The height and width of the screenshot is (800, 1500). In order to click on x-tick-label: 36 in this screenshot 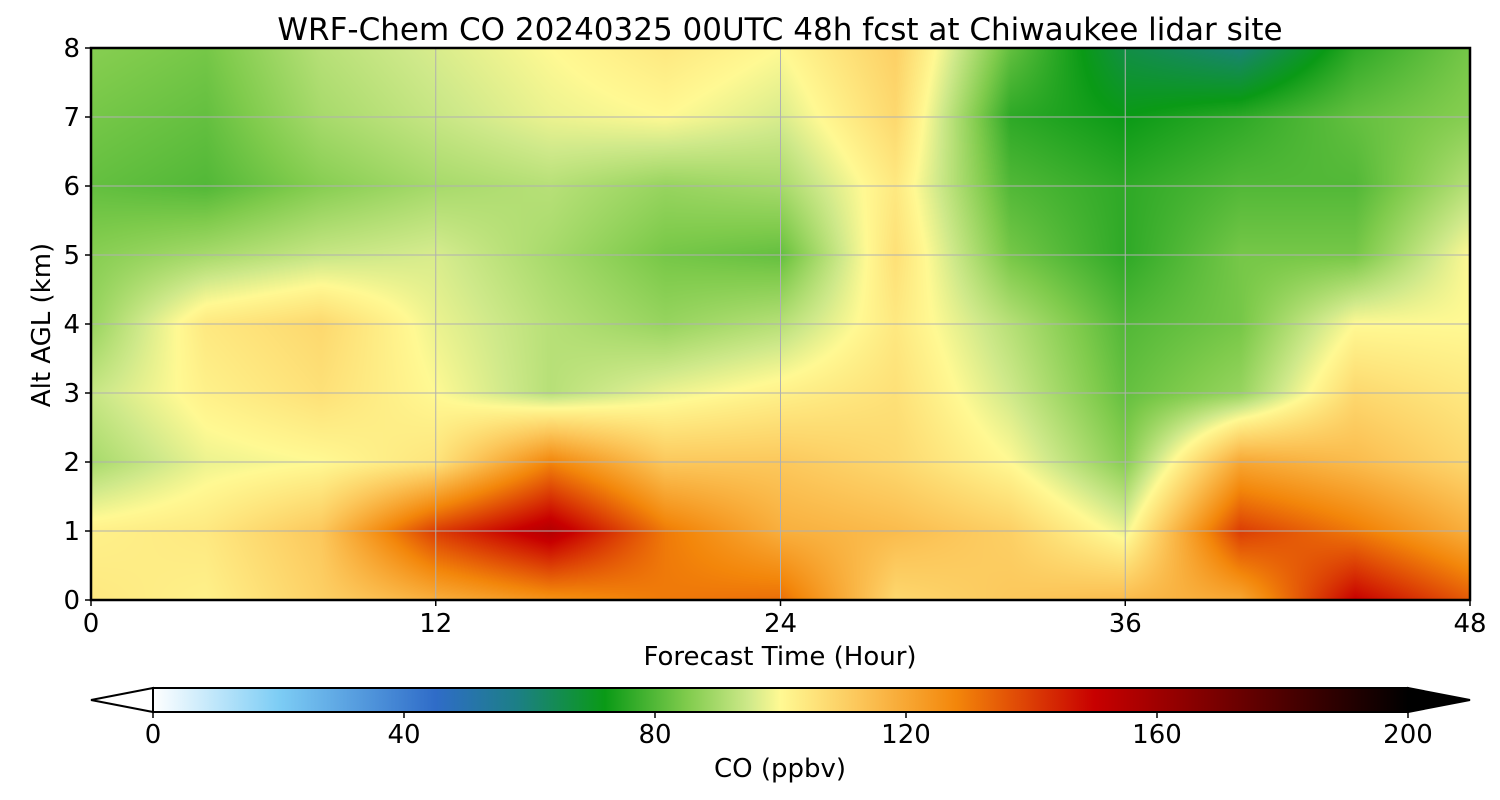, I will do `click(1125, 624)`.